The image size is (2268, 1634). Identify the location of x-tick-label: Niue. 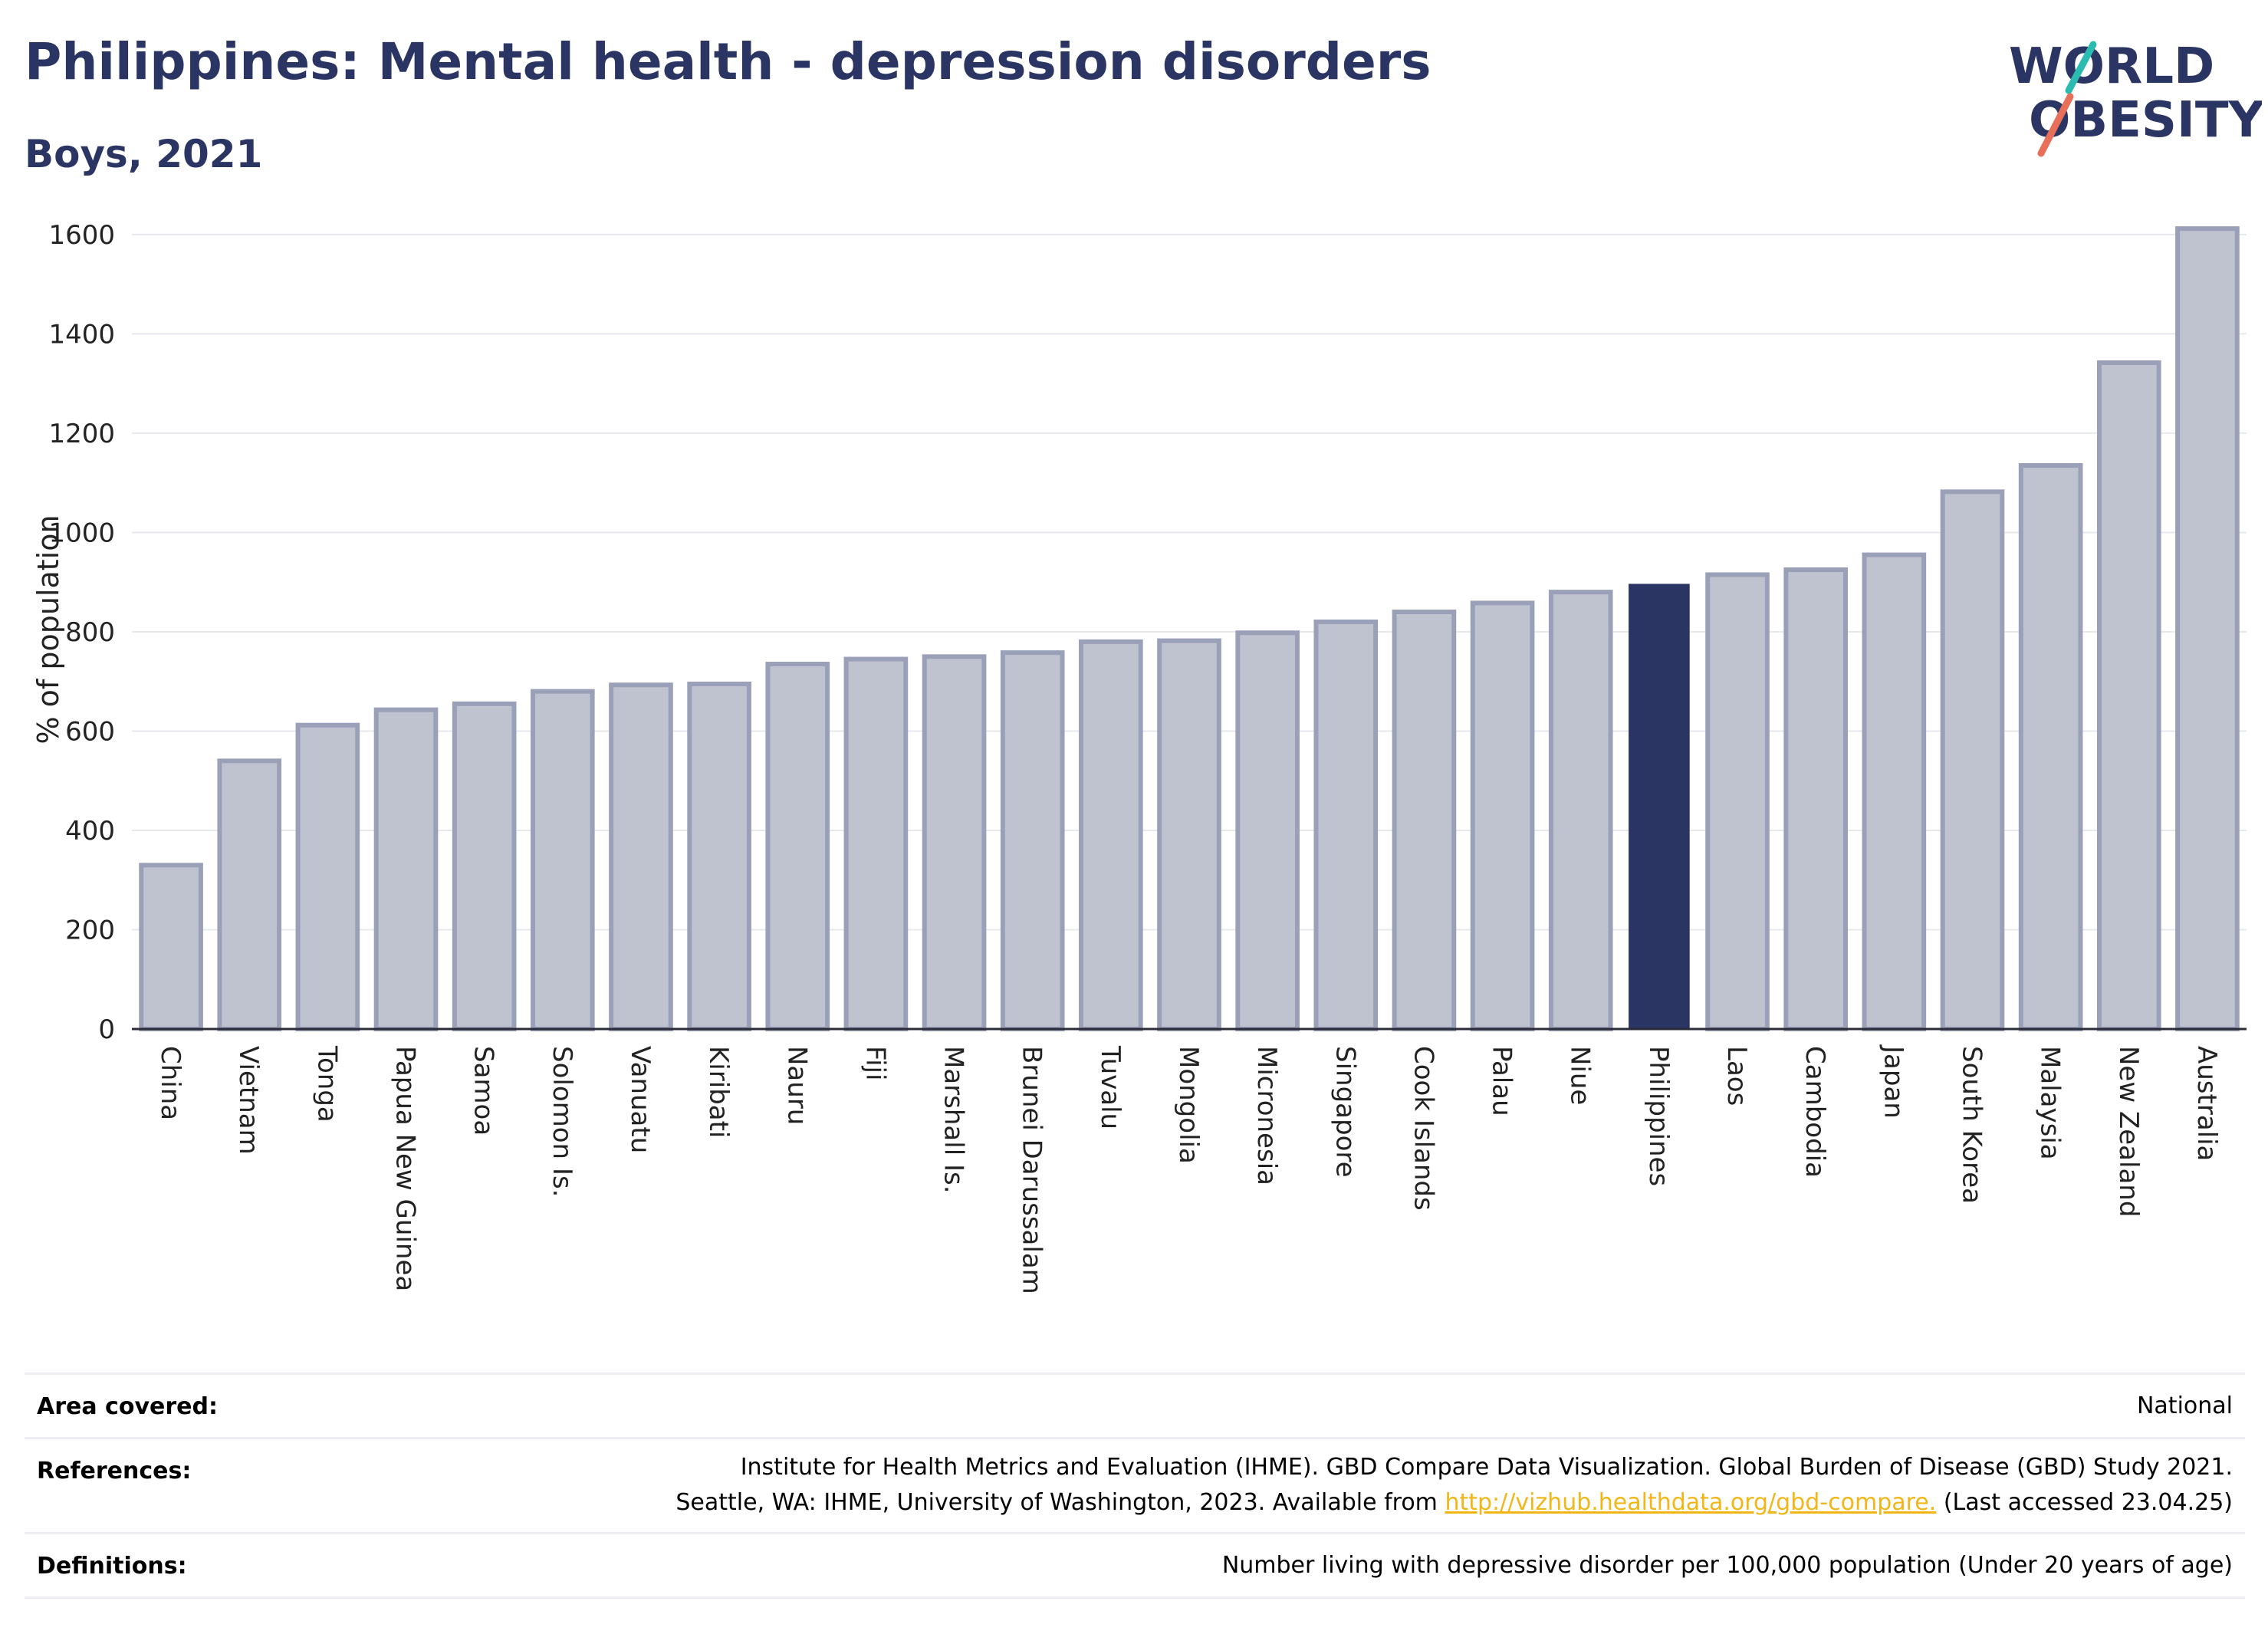
(1580, 1076).